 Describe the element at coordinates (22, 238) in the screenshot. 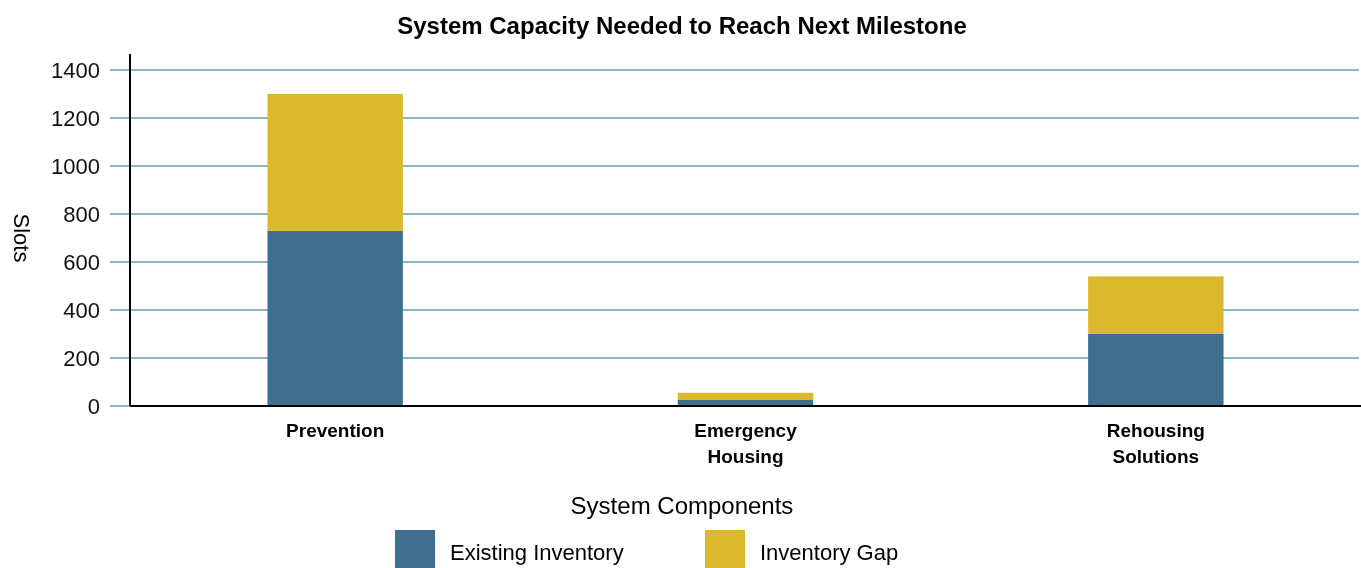

I see `y-axis-title: Slots` at that location.